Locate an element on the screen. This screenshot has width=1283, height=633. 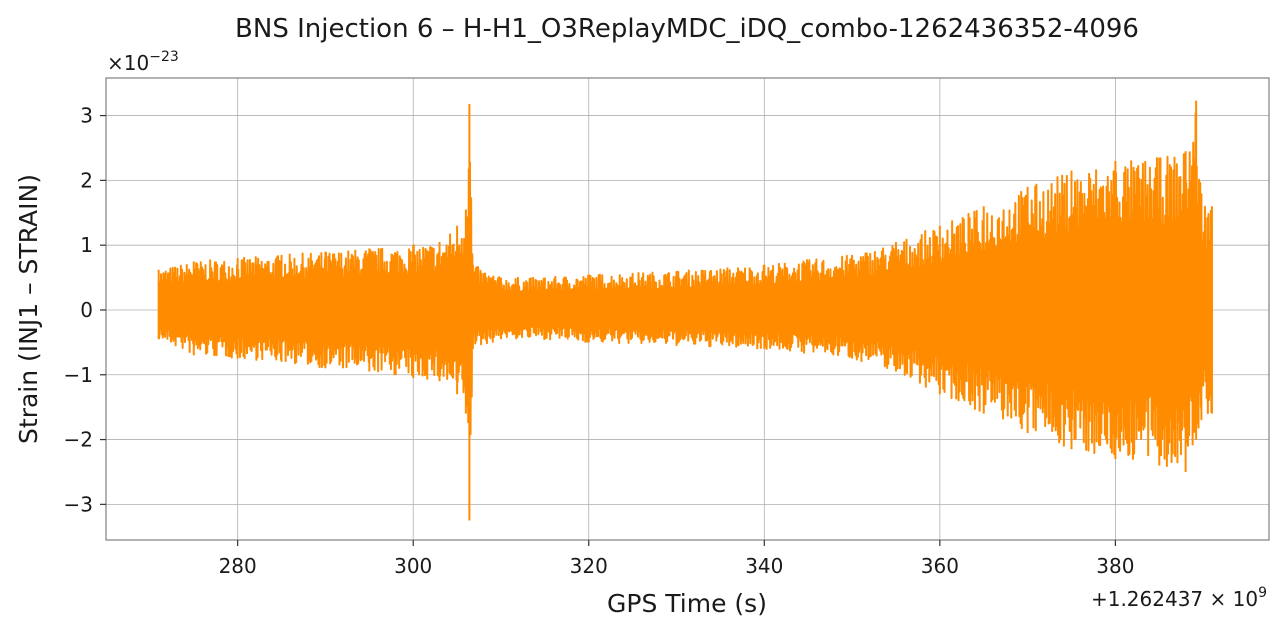
y-tick-label: −2 is located at coordinates (78, 440).